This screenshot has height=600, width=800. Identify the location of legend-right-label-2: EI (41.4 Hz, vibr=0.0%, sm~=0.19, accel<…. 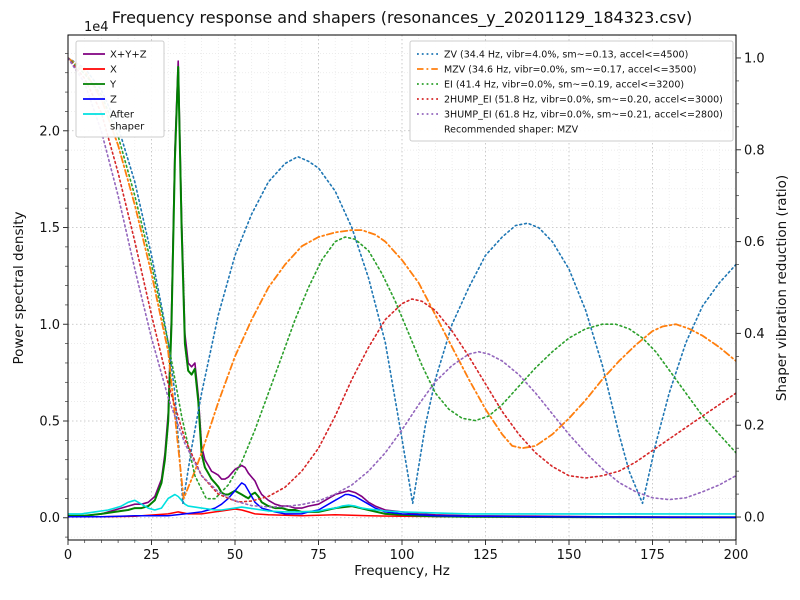
(564, 85).